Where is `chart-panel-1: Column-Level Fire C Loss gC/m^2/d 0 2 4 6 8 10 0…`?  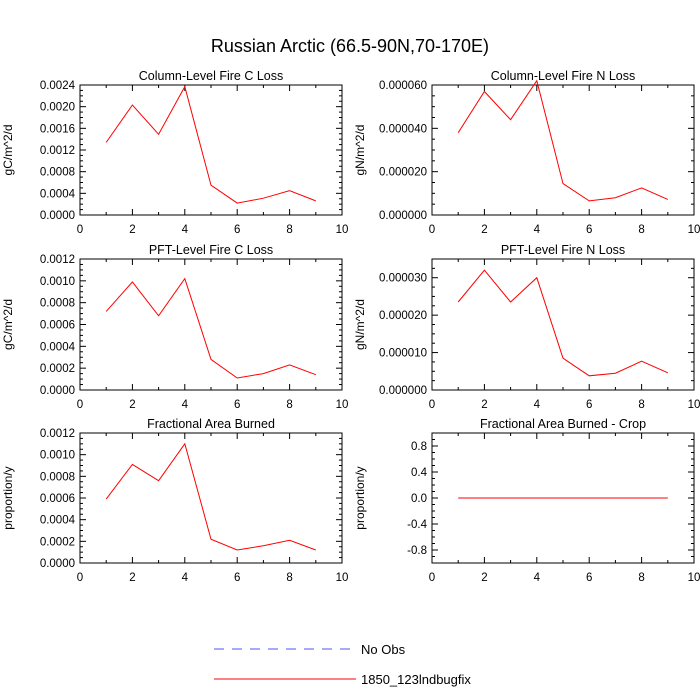 chart-panel-1: Column-Level Fire C Loss gC/m^2/d 0 2 4 6 8 10 0… is located at coordinates (174, 152).